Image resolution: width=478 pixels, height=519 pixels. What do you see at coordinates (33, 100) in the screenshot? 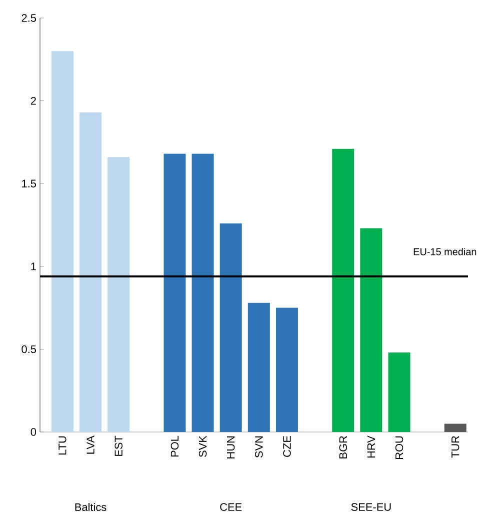
I see `y-tick-label: 2` at bounding box center [33, 100].